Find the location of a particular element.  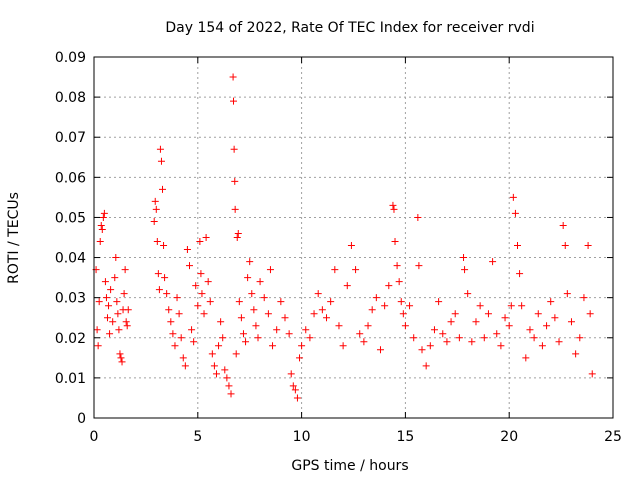

y-tick-label: 0.02 is located at coordinates (70, 339).